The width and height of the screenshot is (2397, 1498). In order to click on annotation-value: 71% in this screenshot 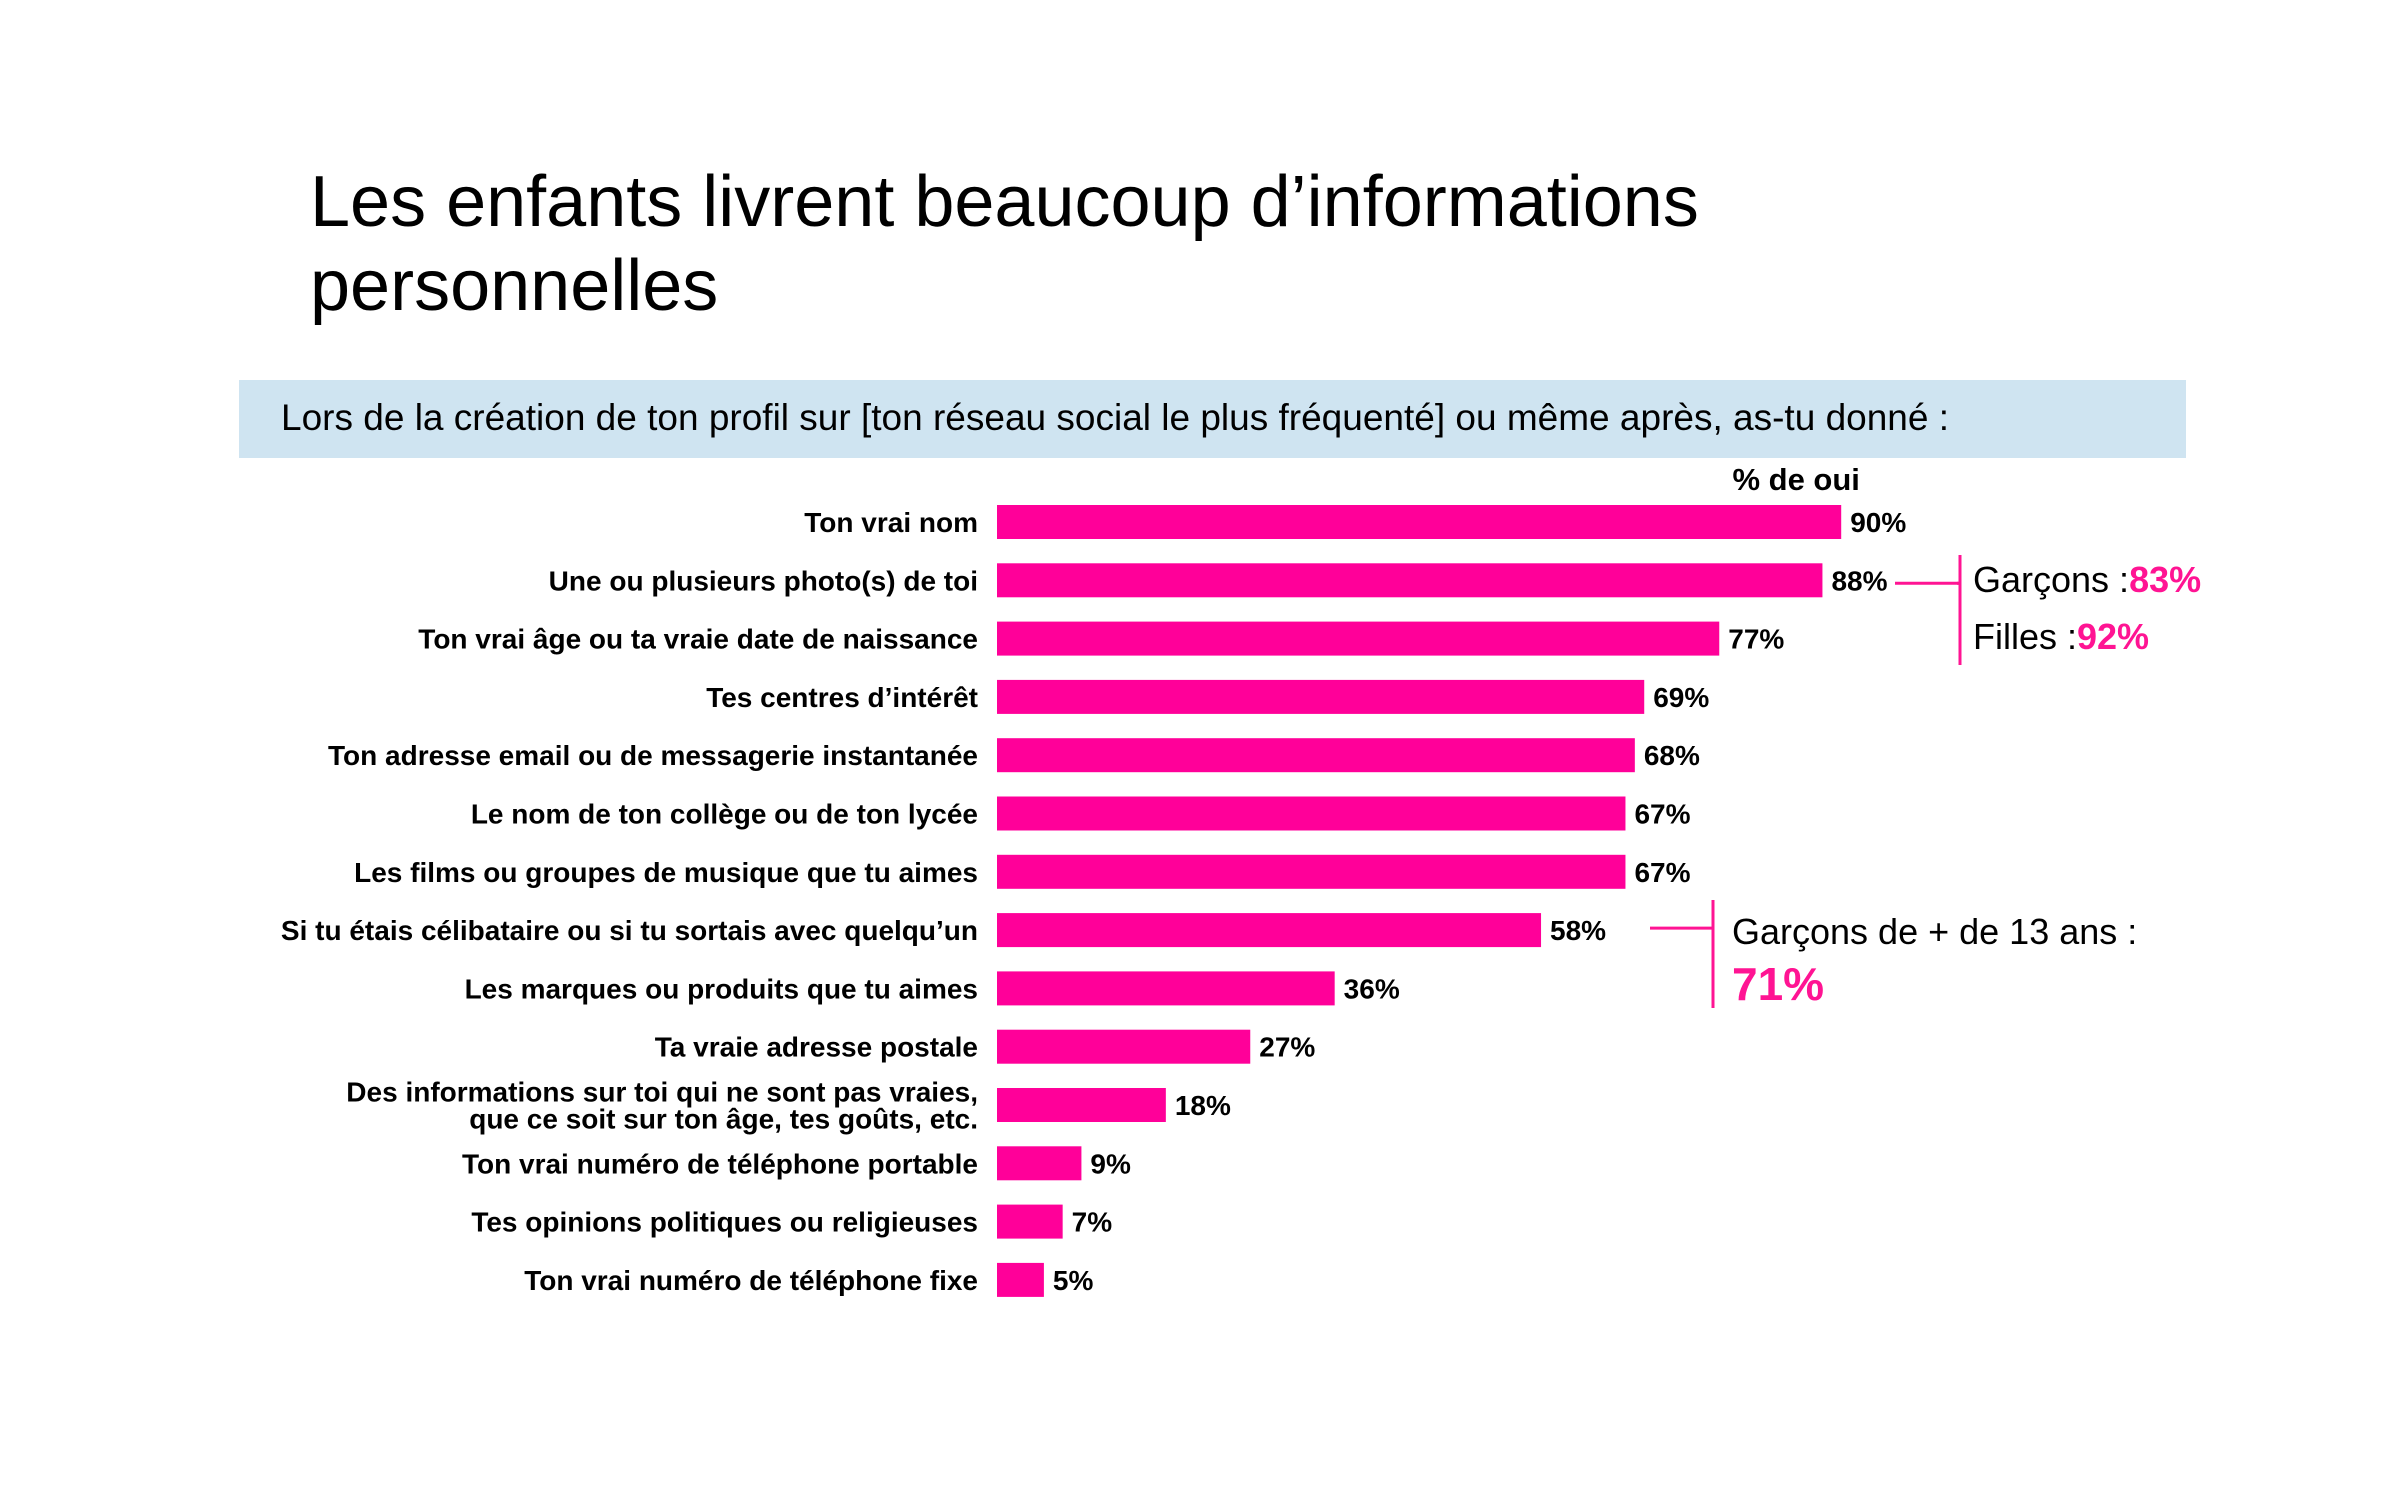, I will do `click(1778, 984)`.